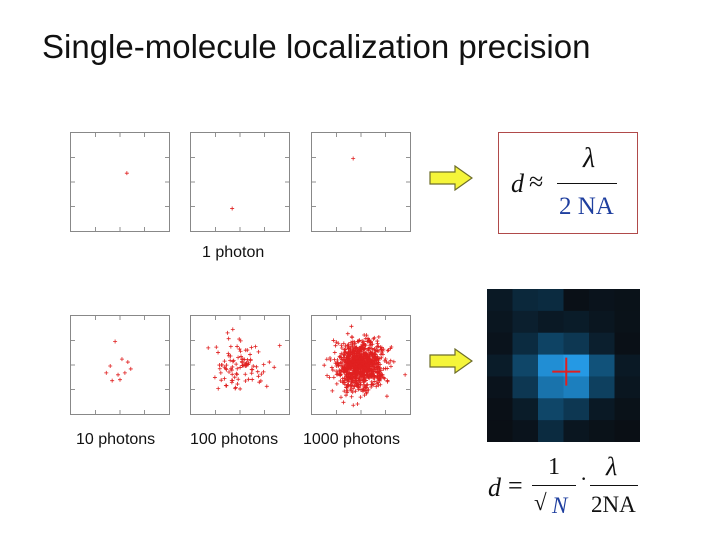 The height and width of the screenshot is (540, 720). What do you see at coordinates (560, 505) in the screenshot?
I see `formula2-den1: N` at bounding box center [560, 505].